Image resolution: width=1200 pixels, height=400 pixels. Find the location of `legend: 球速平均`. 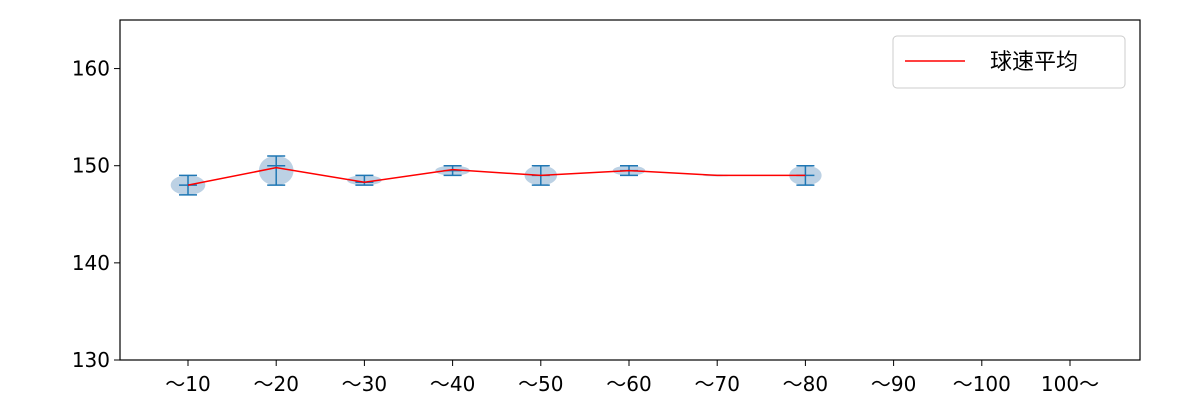

legend: 球速平均 is located at coordinates (1009, 62).